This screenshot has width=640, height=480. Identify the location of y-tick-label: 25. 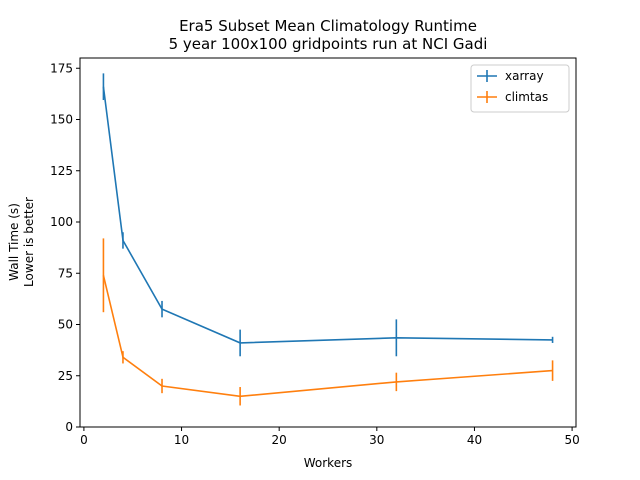
(65, 376).